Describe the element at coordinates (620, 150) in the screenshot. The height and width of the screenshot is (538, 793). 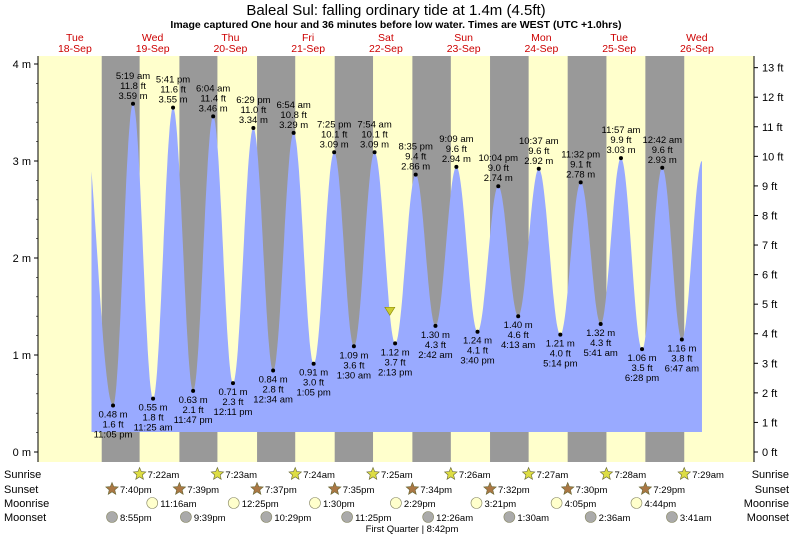
I see `high-water-label: 3.03 m` at that location.